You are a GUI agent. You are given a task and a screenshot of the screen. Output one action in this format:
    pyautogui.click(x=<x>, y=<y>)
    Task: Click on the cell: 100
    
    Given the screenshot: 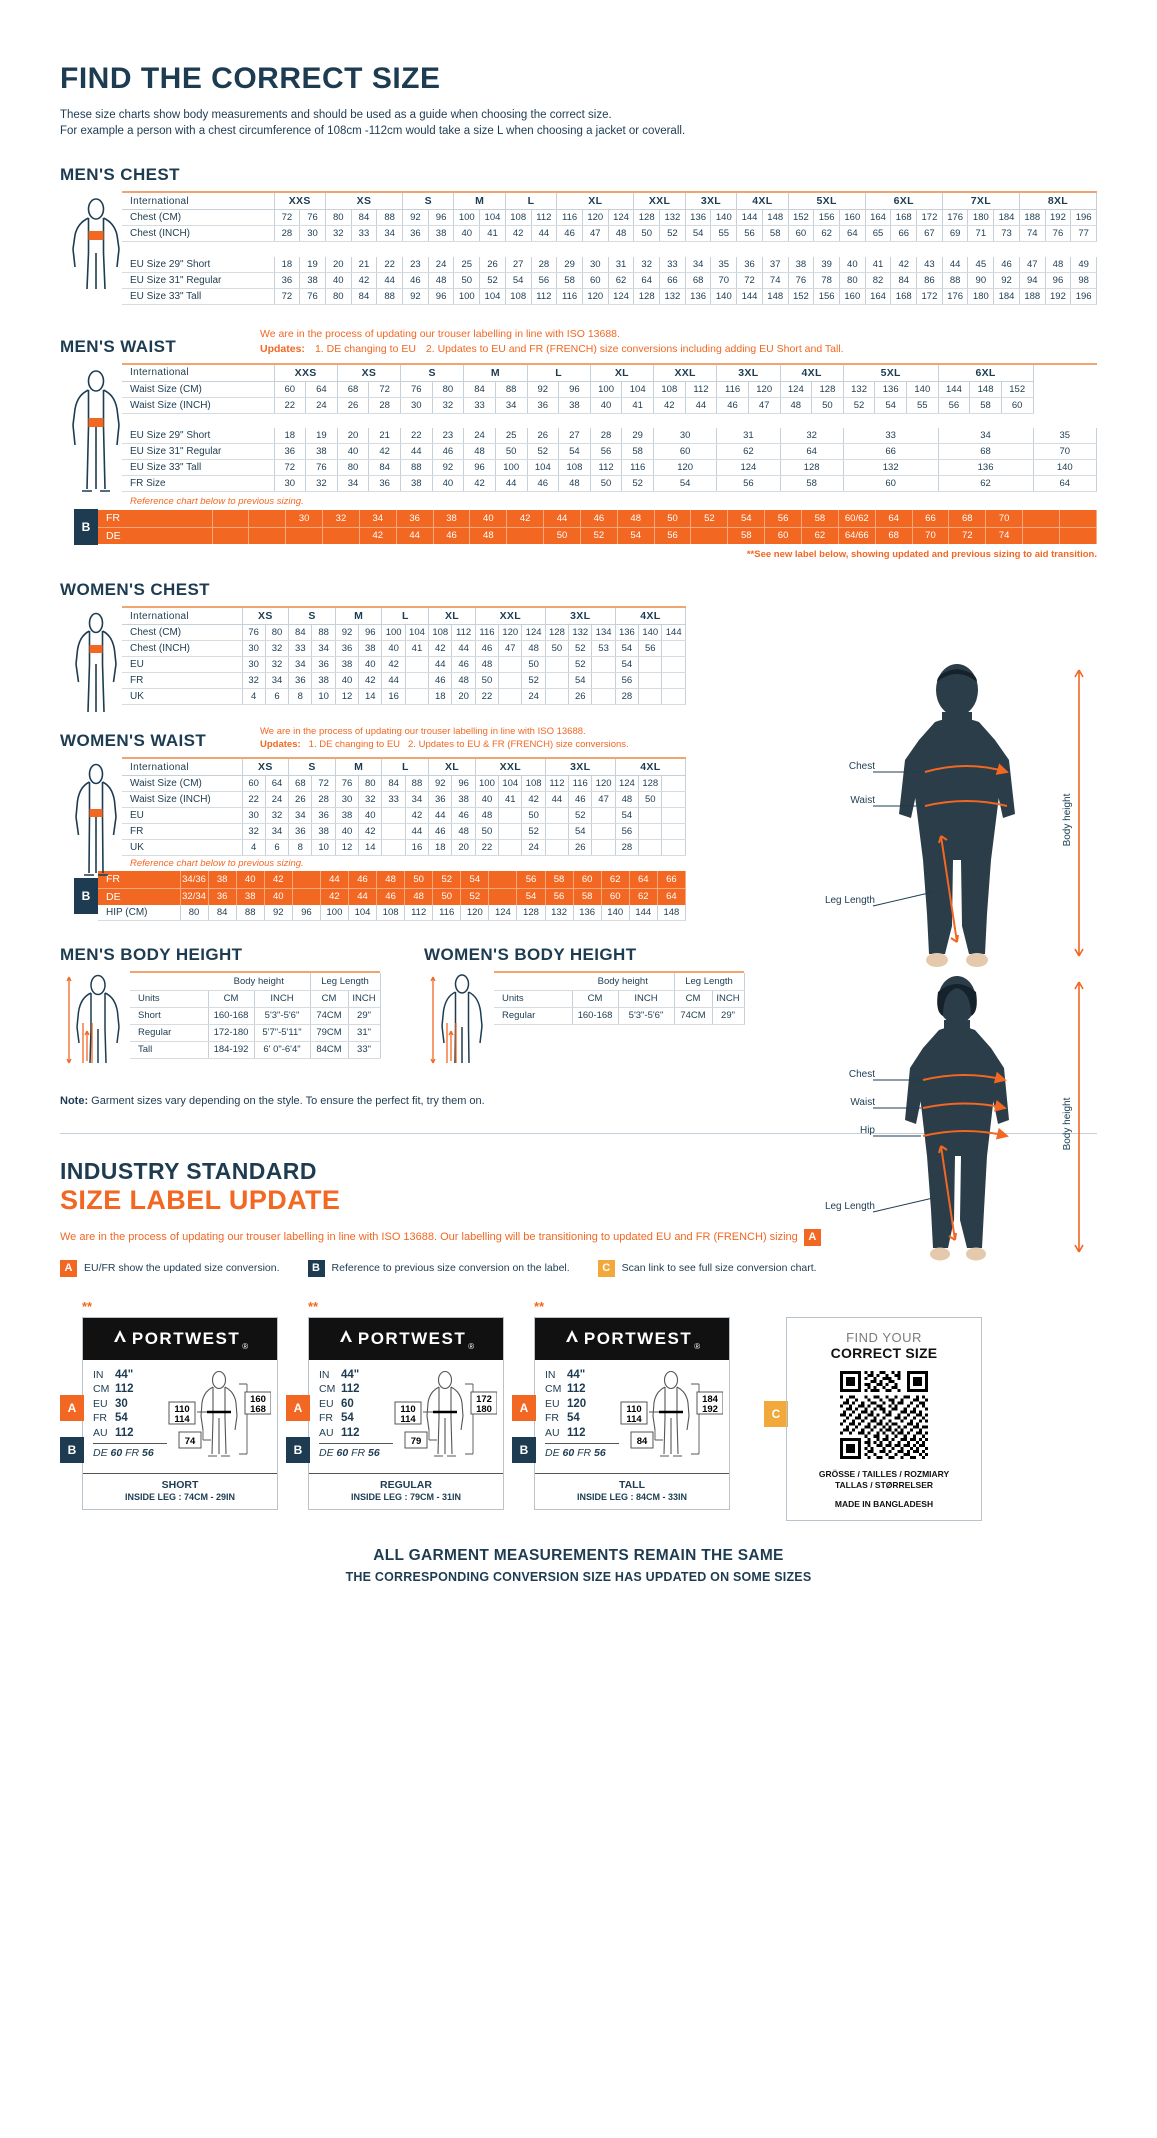 What is the action you would take?
    pyautogui.click(x=467, y=217)
    